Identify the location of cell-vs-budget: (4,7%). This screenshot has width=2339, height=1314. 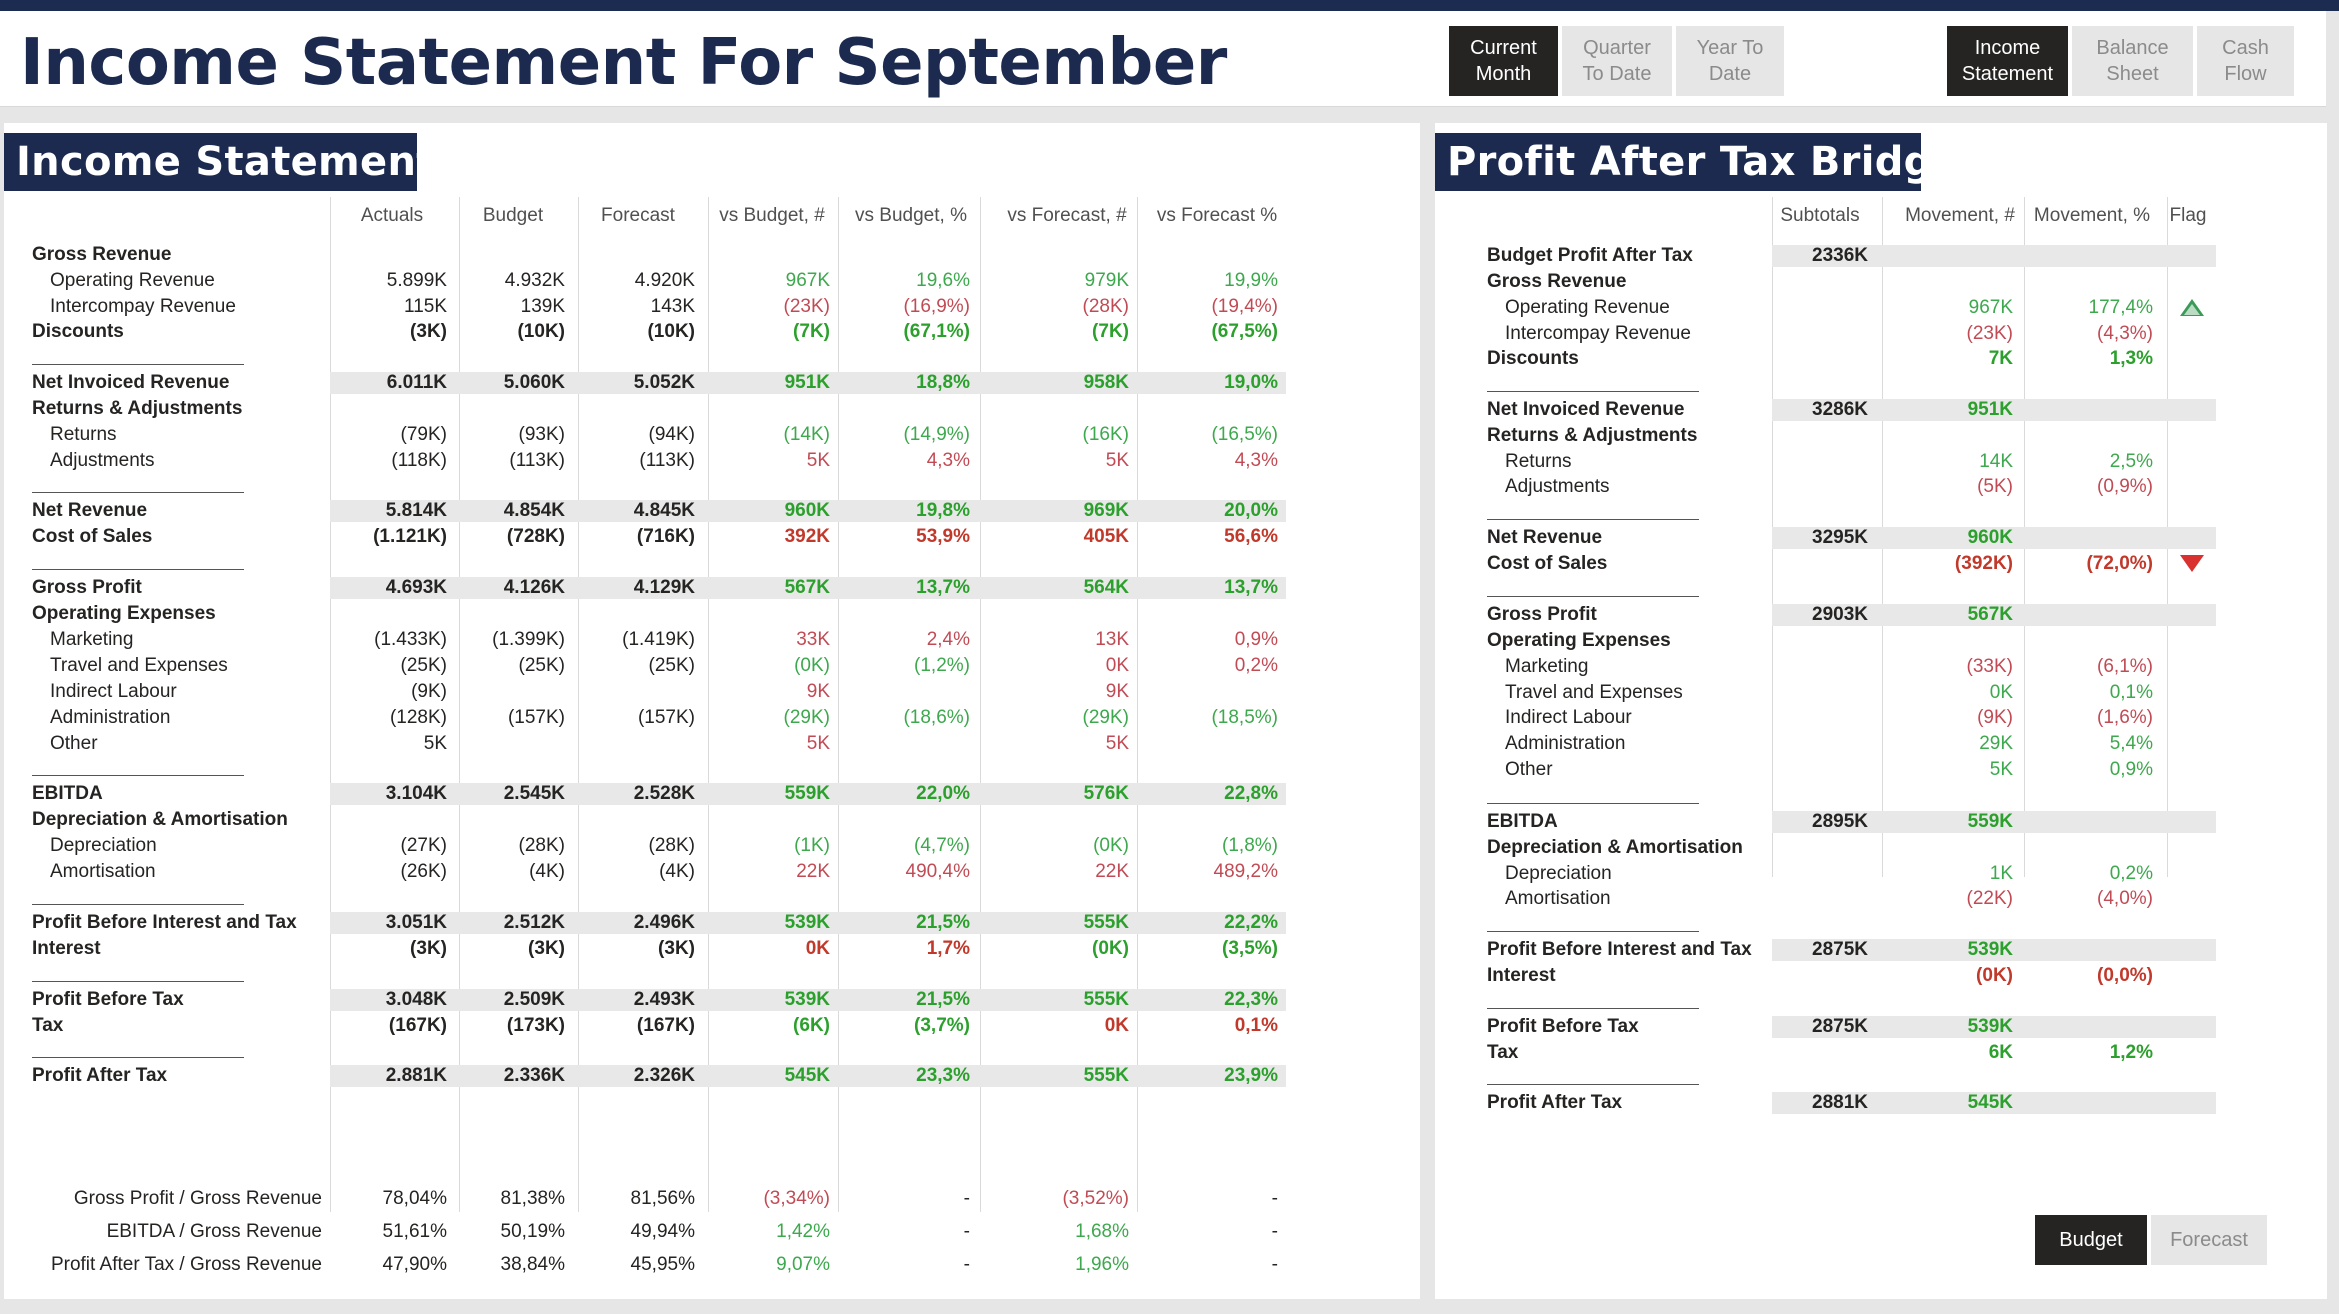
(942, 845).